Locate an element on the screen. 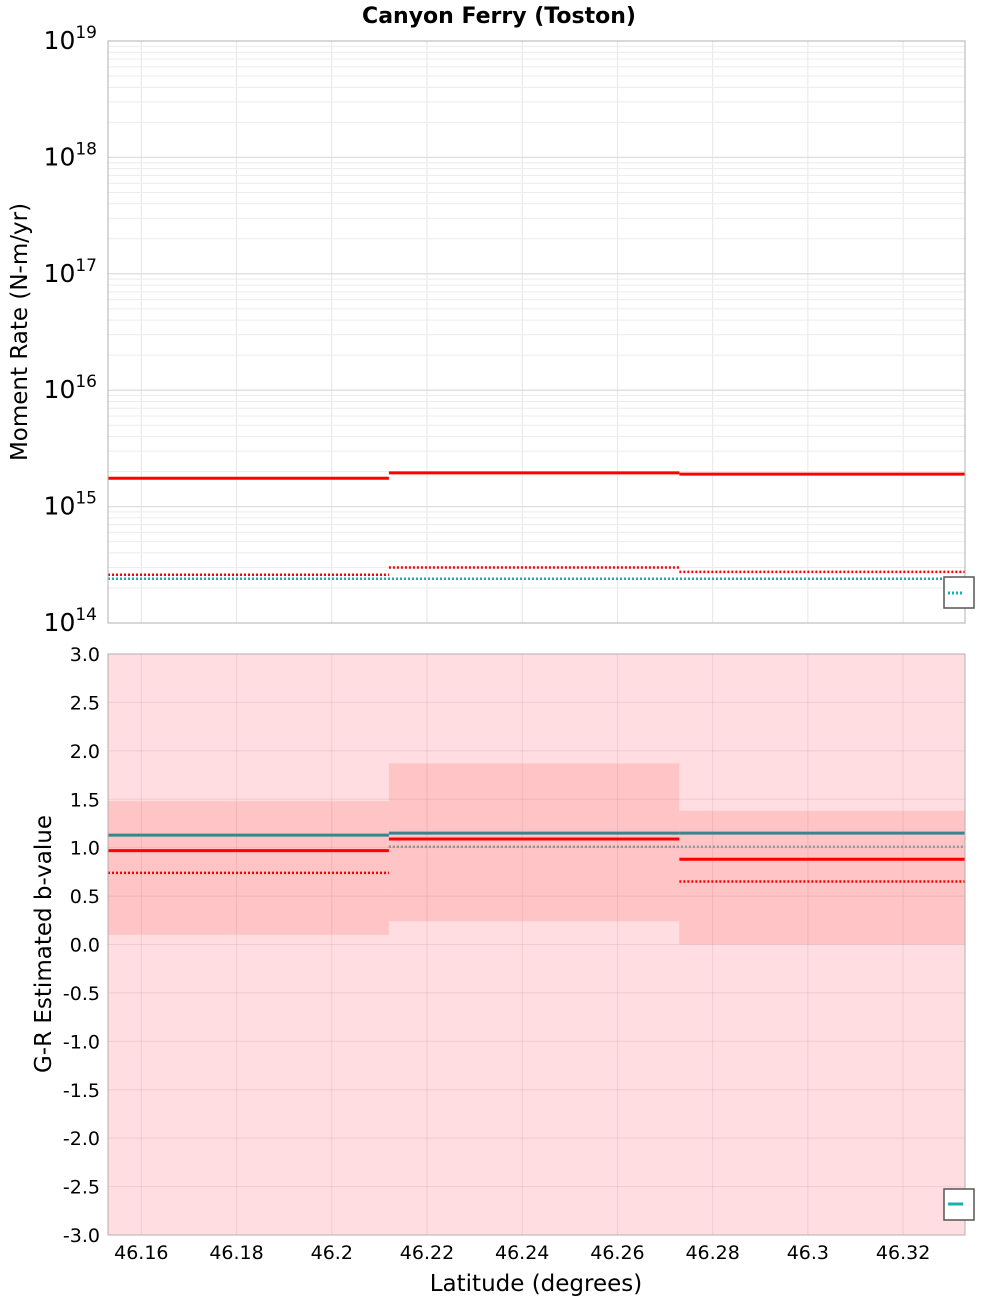 The width and height of the screenshot is (1000, 1300). bottom-y-tick-label: -1.0 is located at coordinates (81, 1042).